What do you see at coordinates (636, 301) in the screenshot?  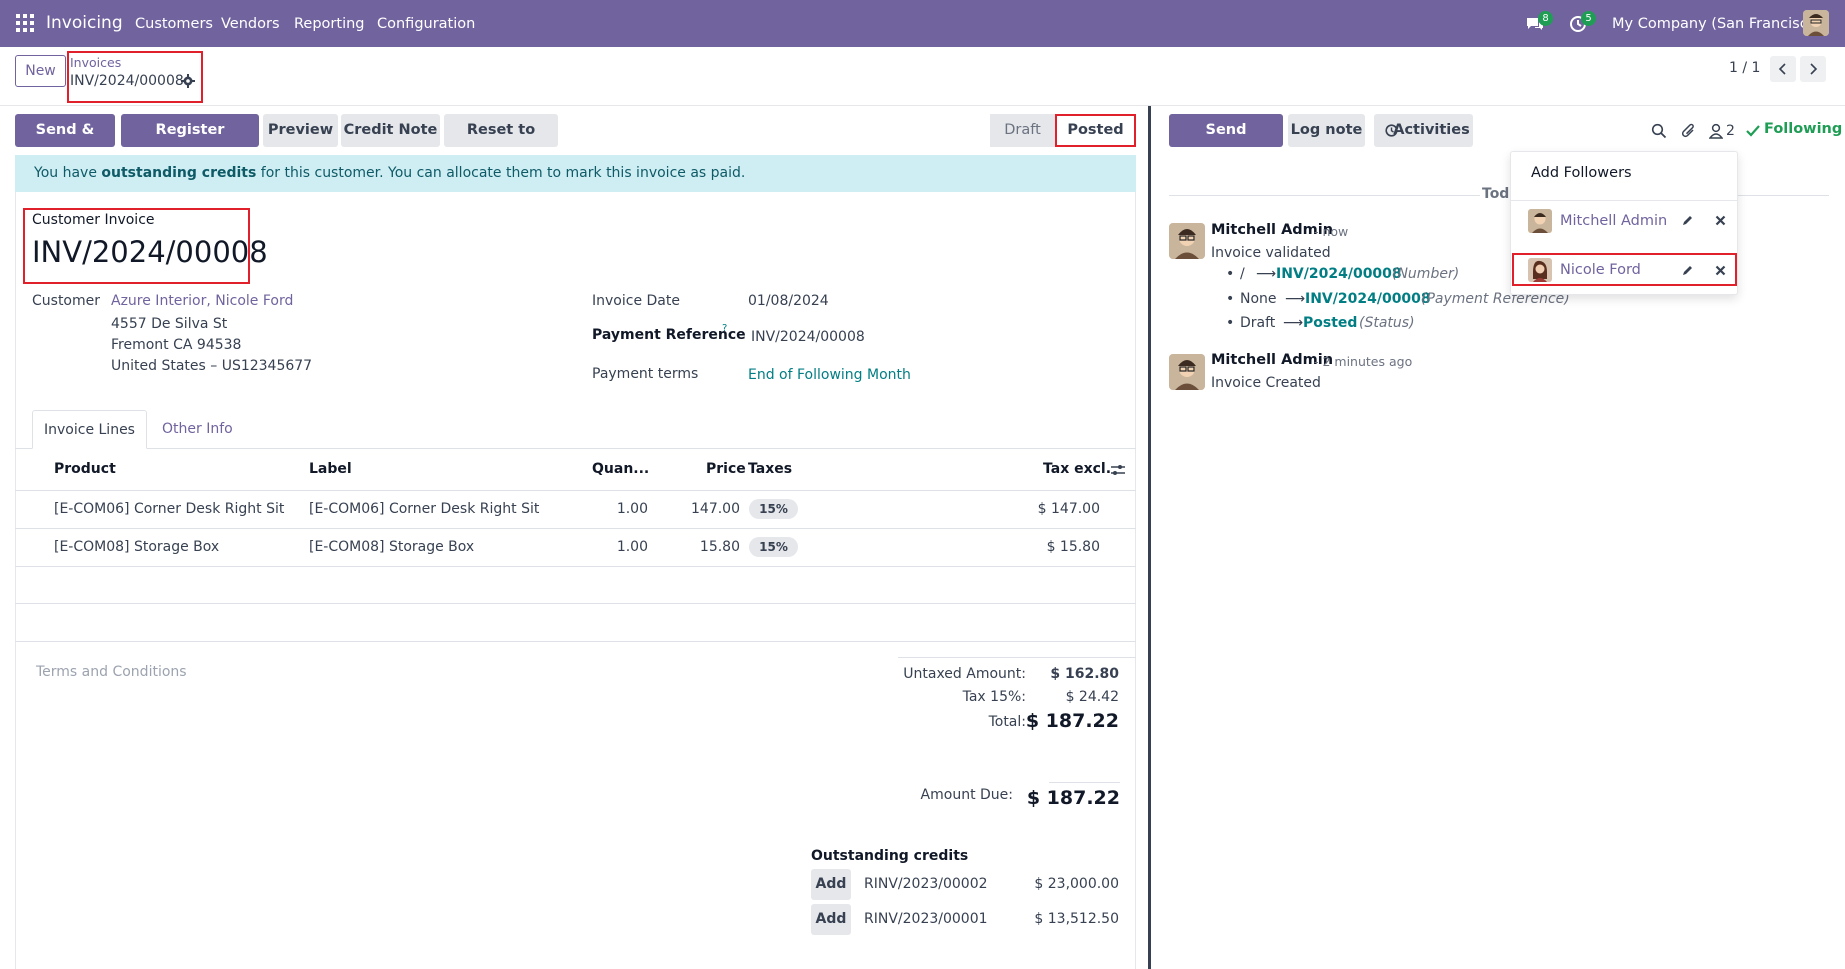 I see `invoice-date-label: Invoice Date` at bounding box center [636, 301].